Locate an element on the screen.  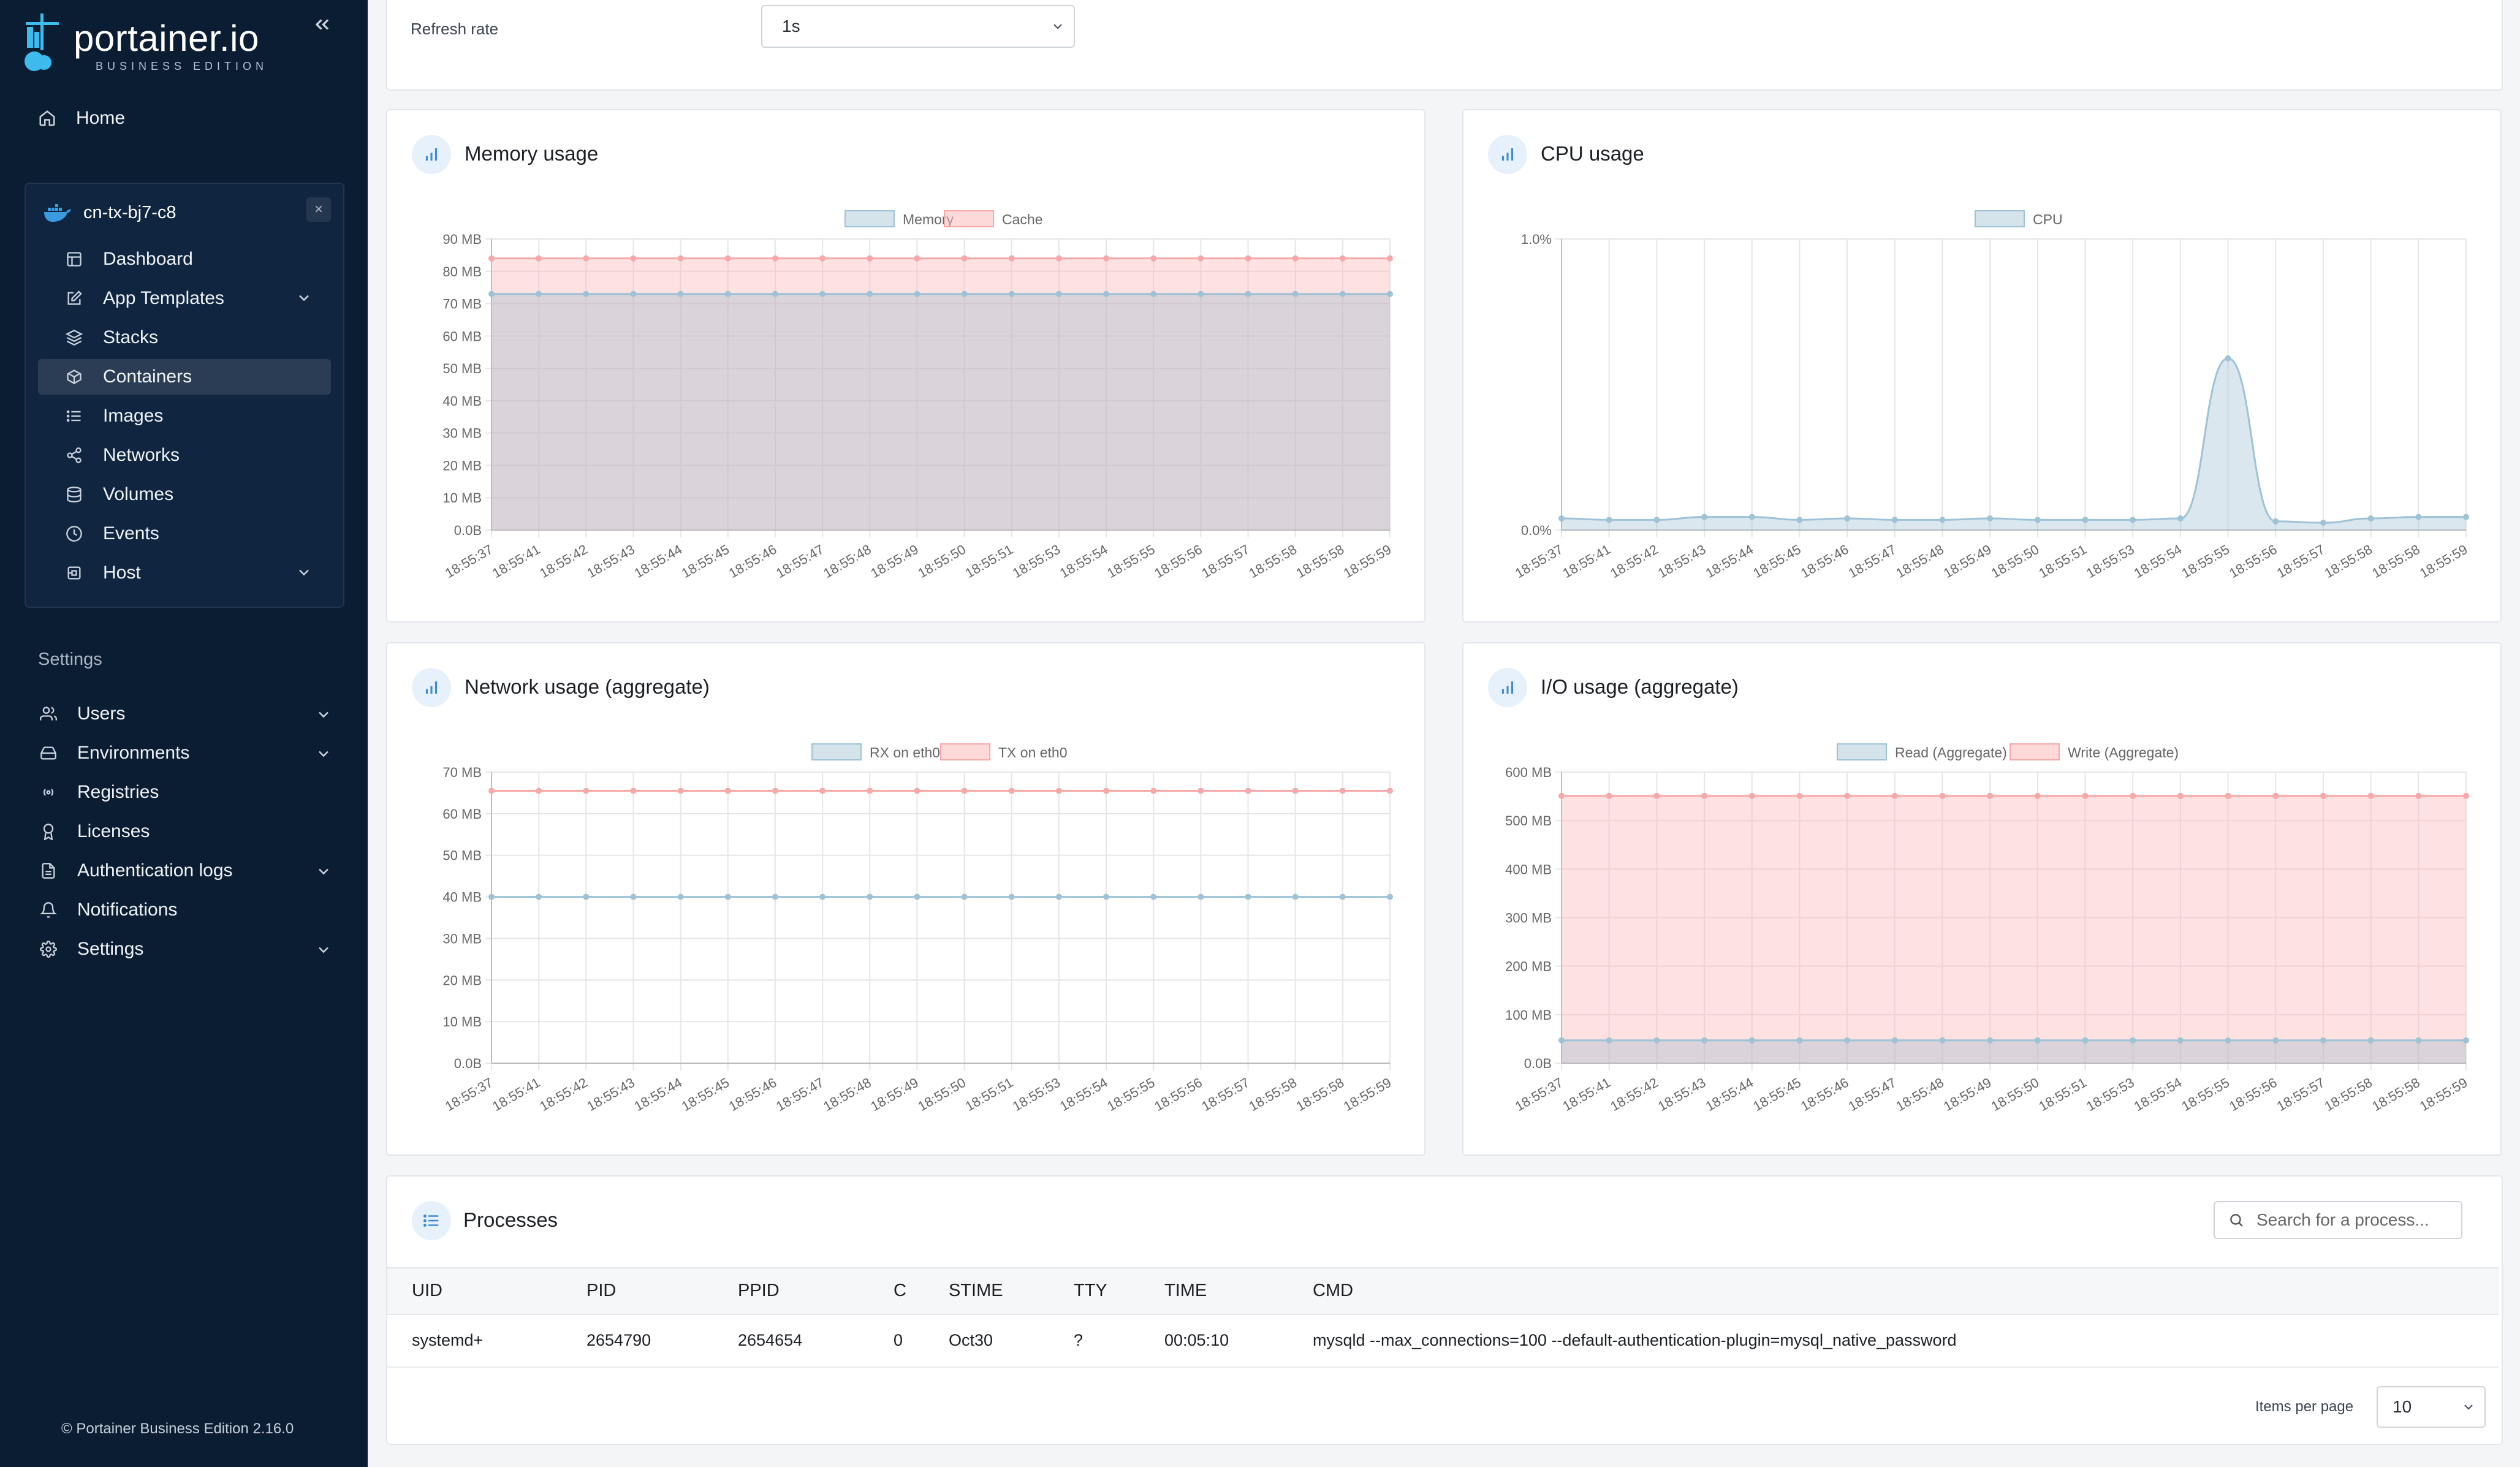
sidebar-item-label: Events is located at coordinates (131, 533).